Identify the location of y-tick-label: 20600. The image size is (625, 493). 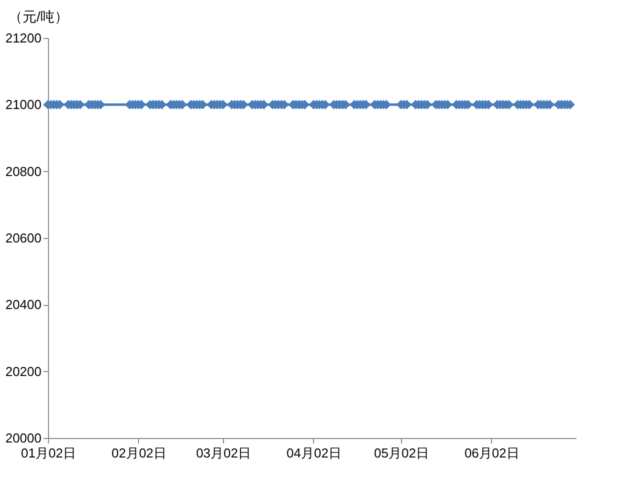
(23, 238).